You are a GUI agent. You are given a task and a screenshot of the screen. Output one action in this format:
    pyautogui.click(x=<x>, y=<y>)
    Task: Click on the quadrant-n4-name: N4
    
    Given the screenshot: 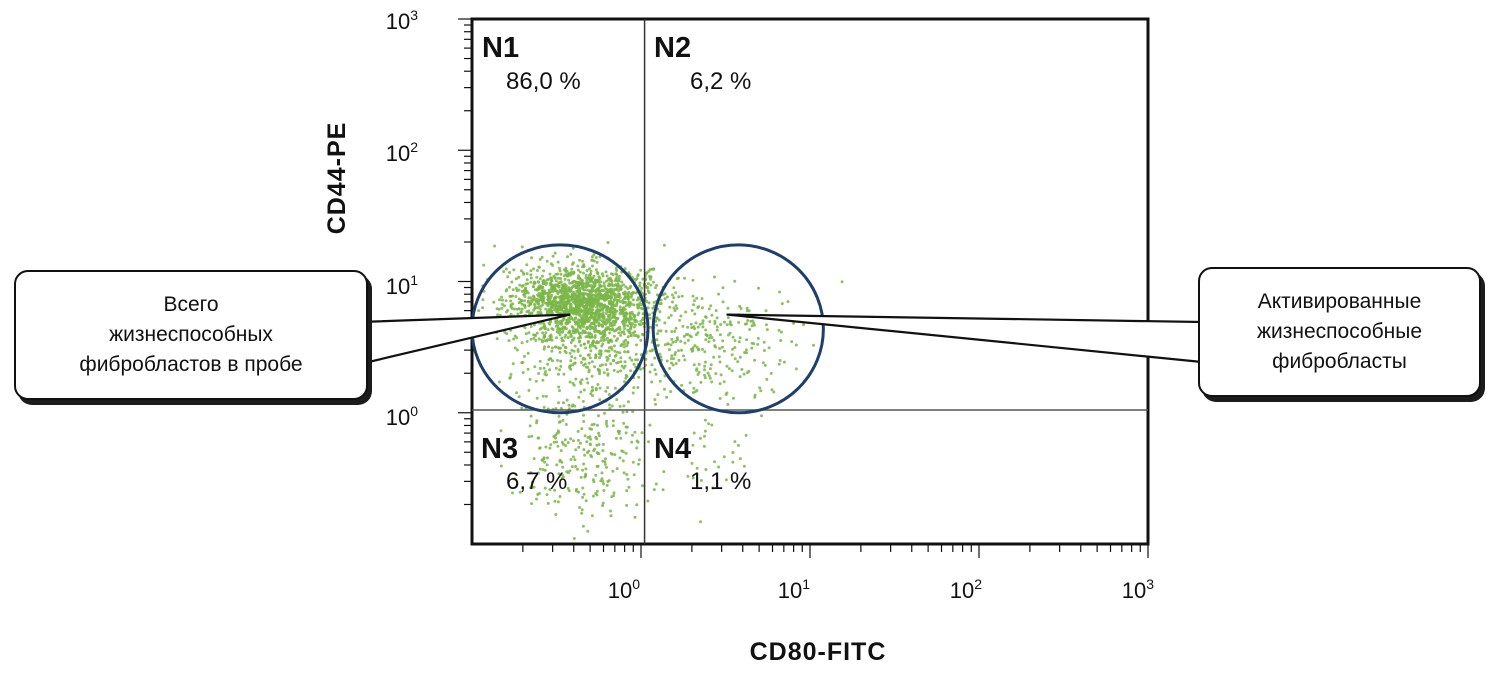 What is the action you would take?
    pyautogui.click(x=672, y=449)
    